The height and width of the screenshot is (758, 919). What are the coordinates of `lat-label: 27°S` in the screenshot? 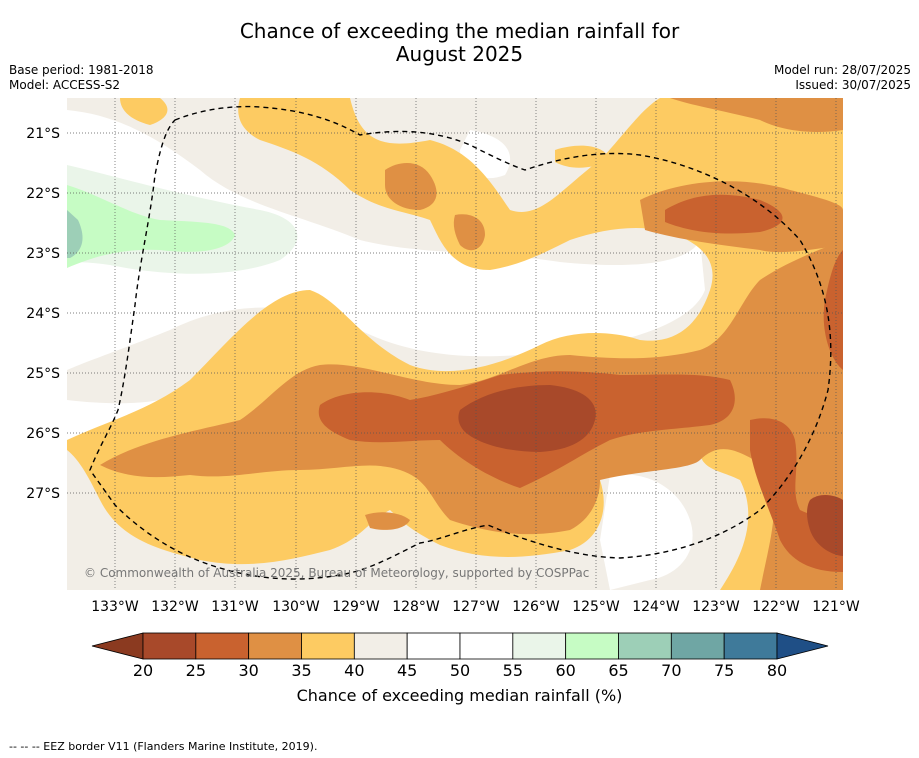 It's located at (43, 494).